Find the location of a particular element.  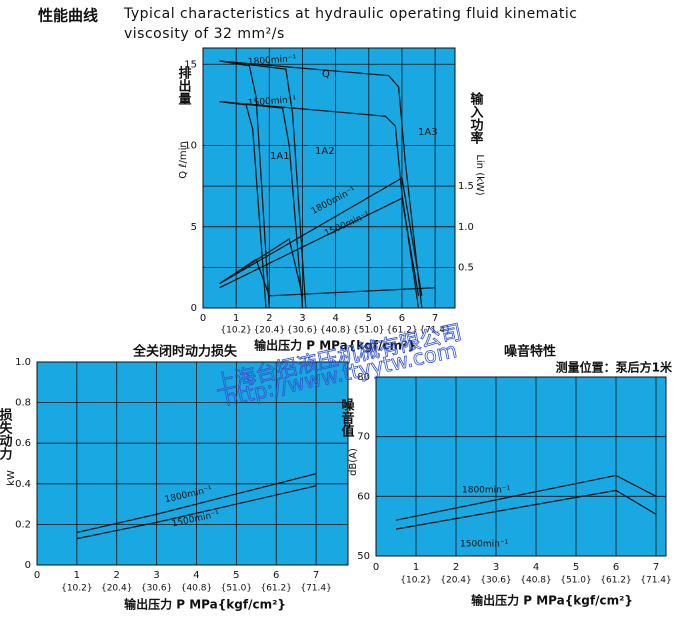

annotation: 1A2 is located at coordinates (325, 151).